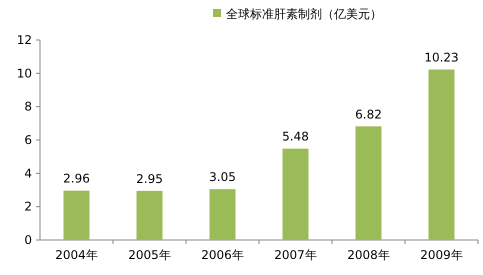  I want to click on data-label: 3.05, so click(222, 177).